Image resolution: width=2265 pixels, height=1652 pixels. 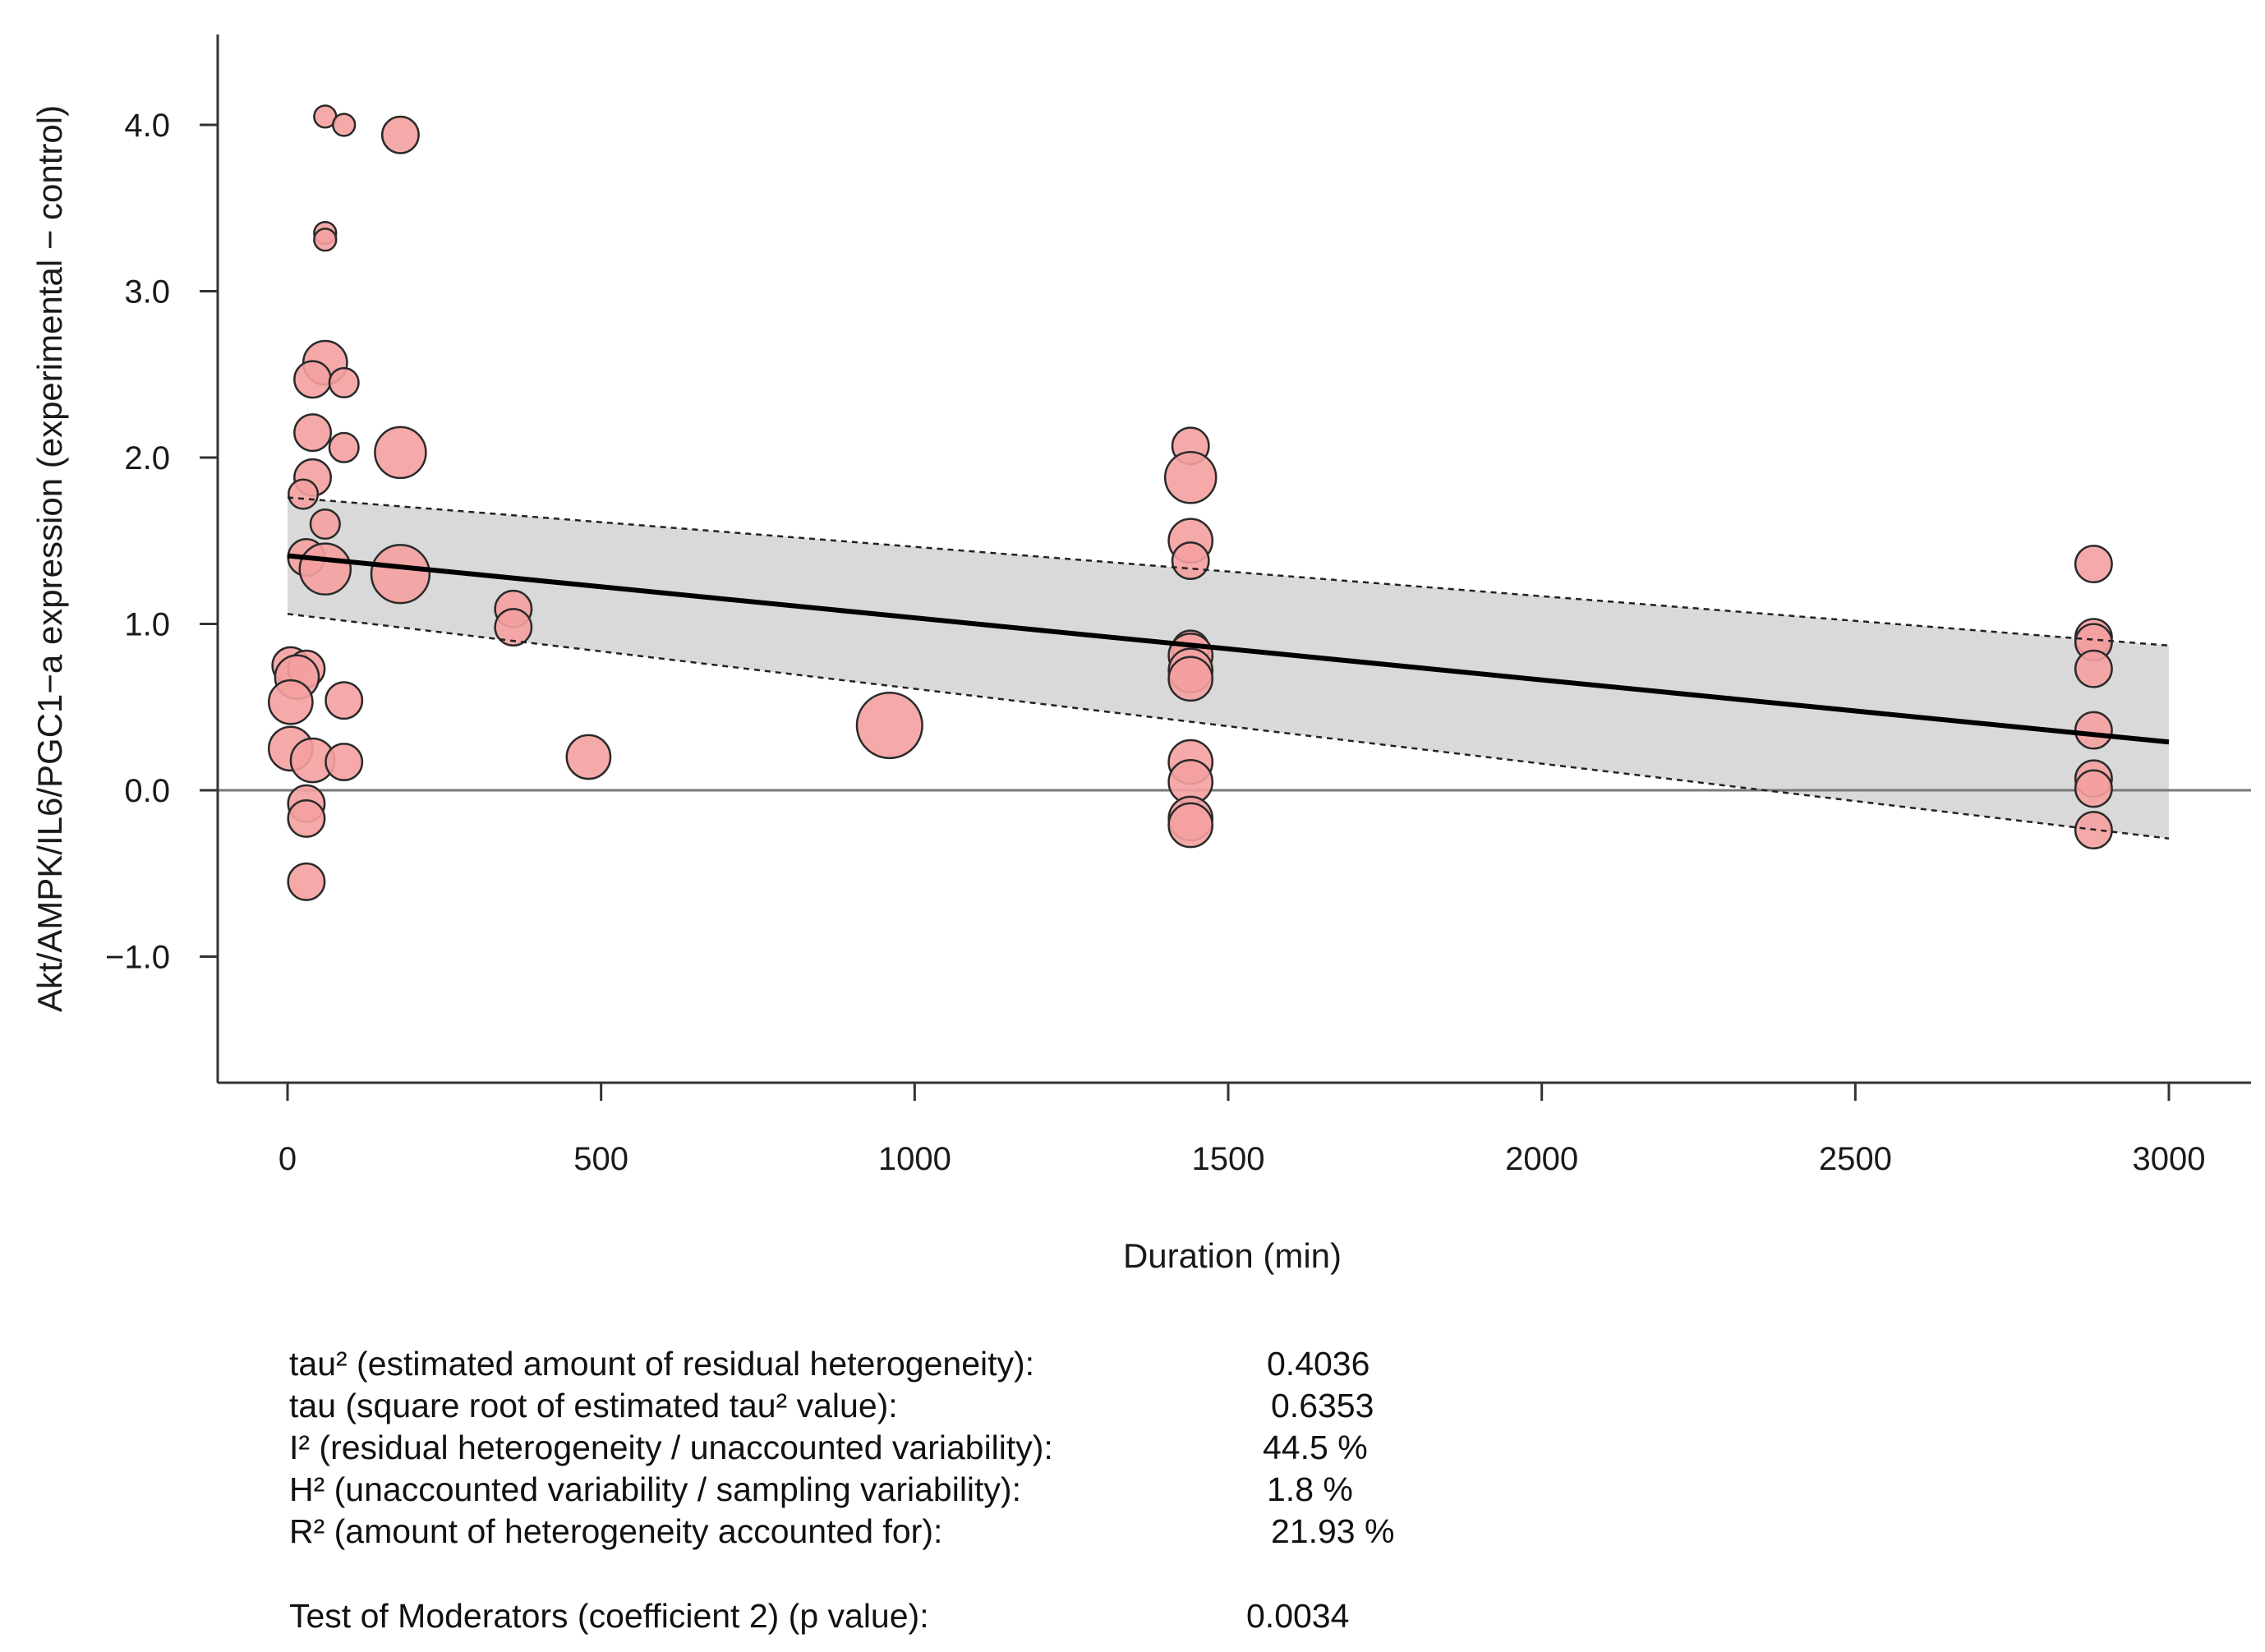 I want to click on y-tick-label: 4.0, so click(x=147, y=126).